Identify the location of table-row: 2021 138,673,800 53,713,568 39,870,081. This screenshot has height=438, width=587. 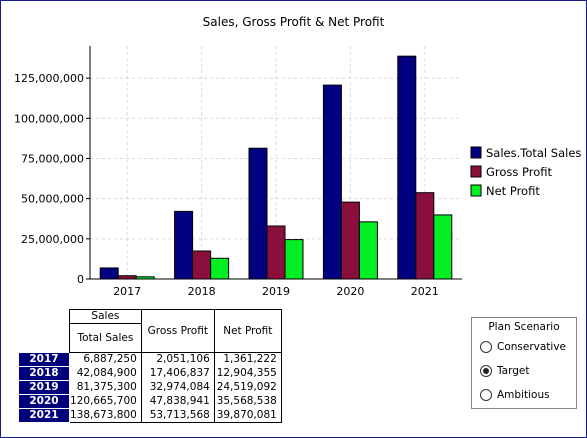
(150, 415).